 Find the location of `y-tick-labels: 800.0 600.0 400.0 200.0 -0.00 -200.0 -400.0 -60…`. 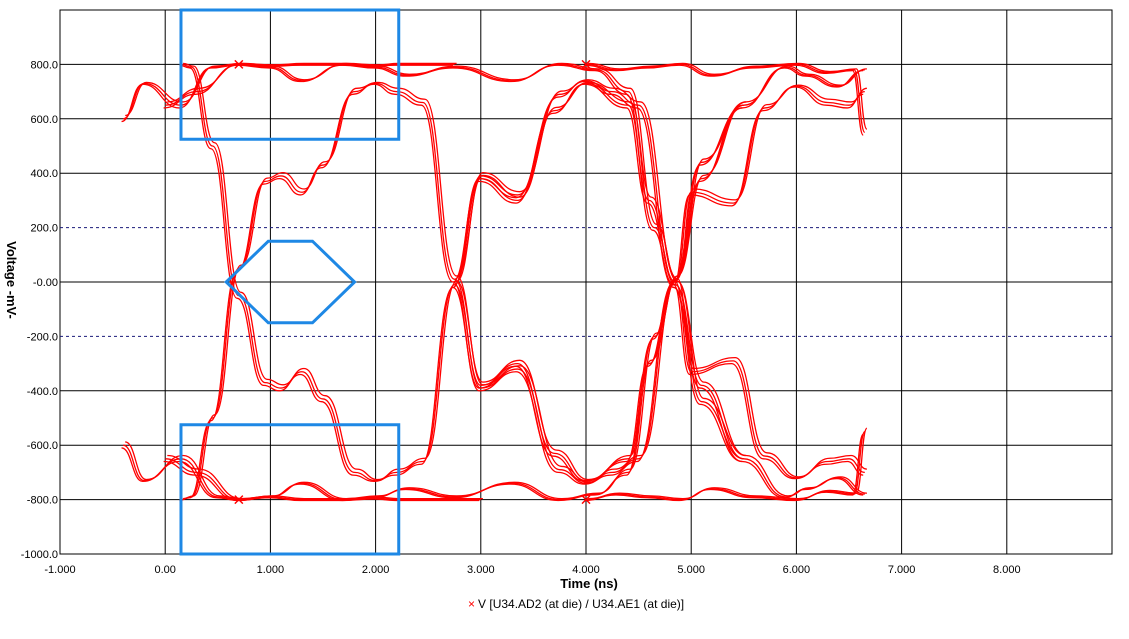

y-tick-labels: 800.0 600.0 400.0 200.0 -0.00 -200.0 -400.0 -60… is located at coordinates (39, 310).